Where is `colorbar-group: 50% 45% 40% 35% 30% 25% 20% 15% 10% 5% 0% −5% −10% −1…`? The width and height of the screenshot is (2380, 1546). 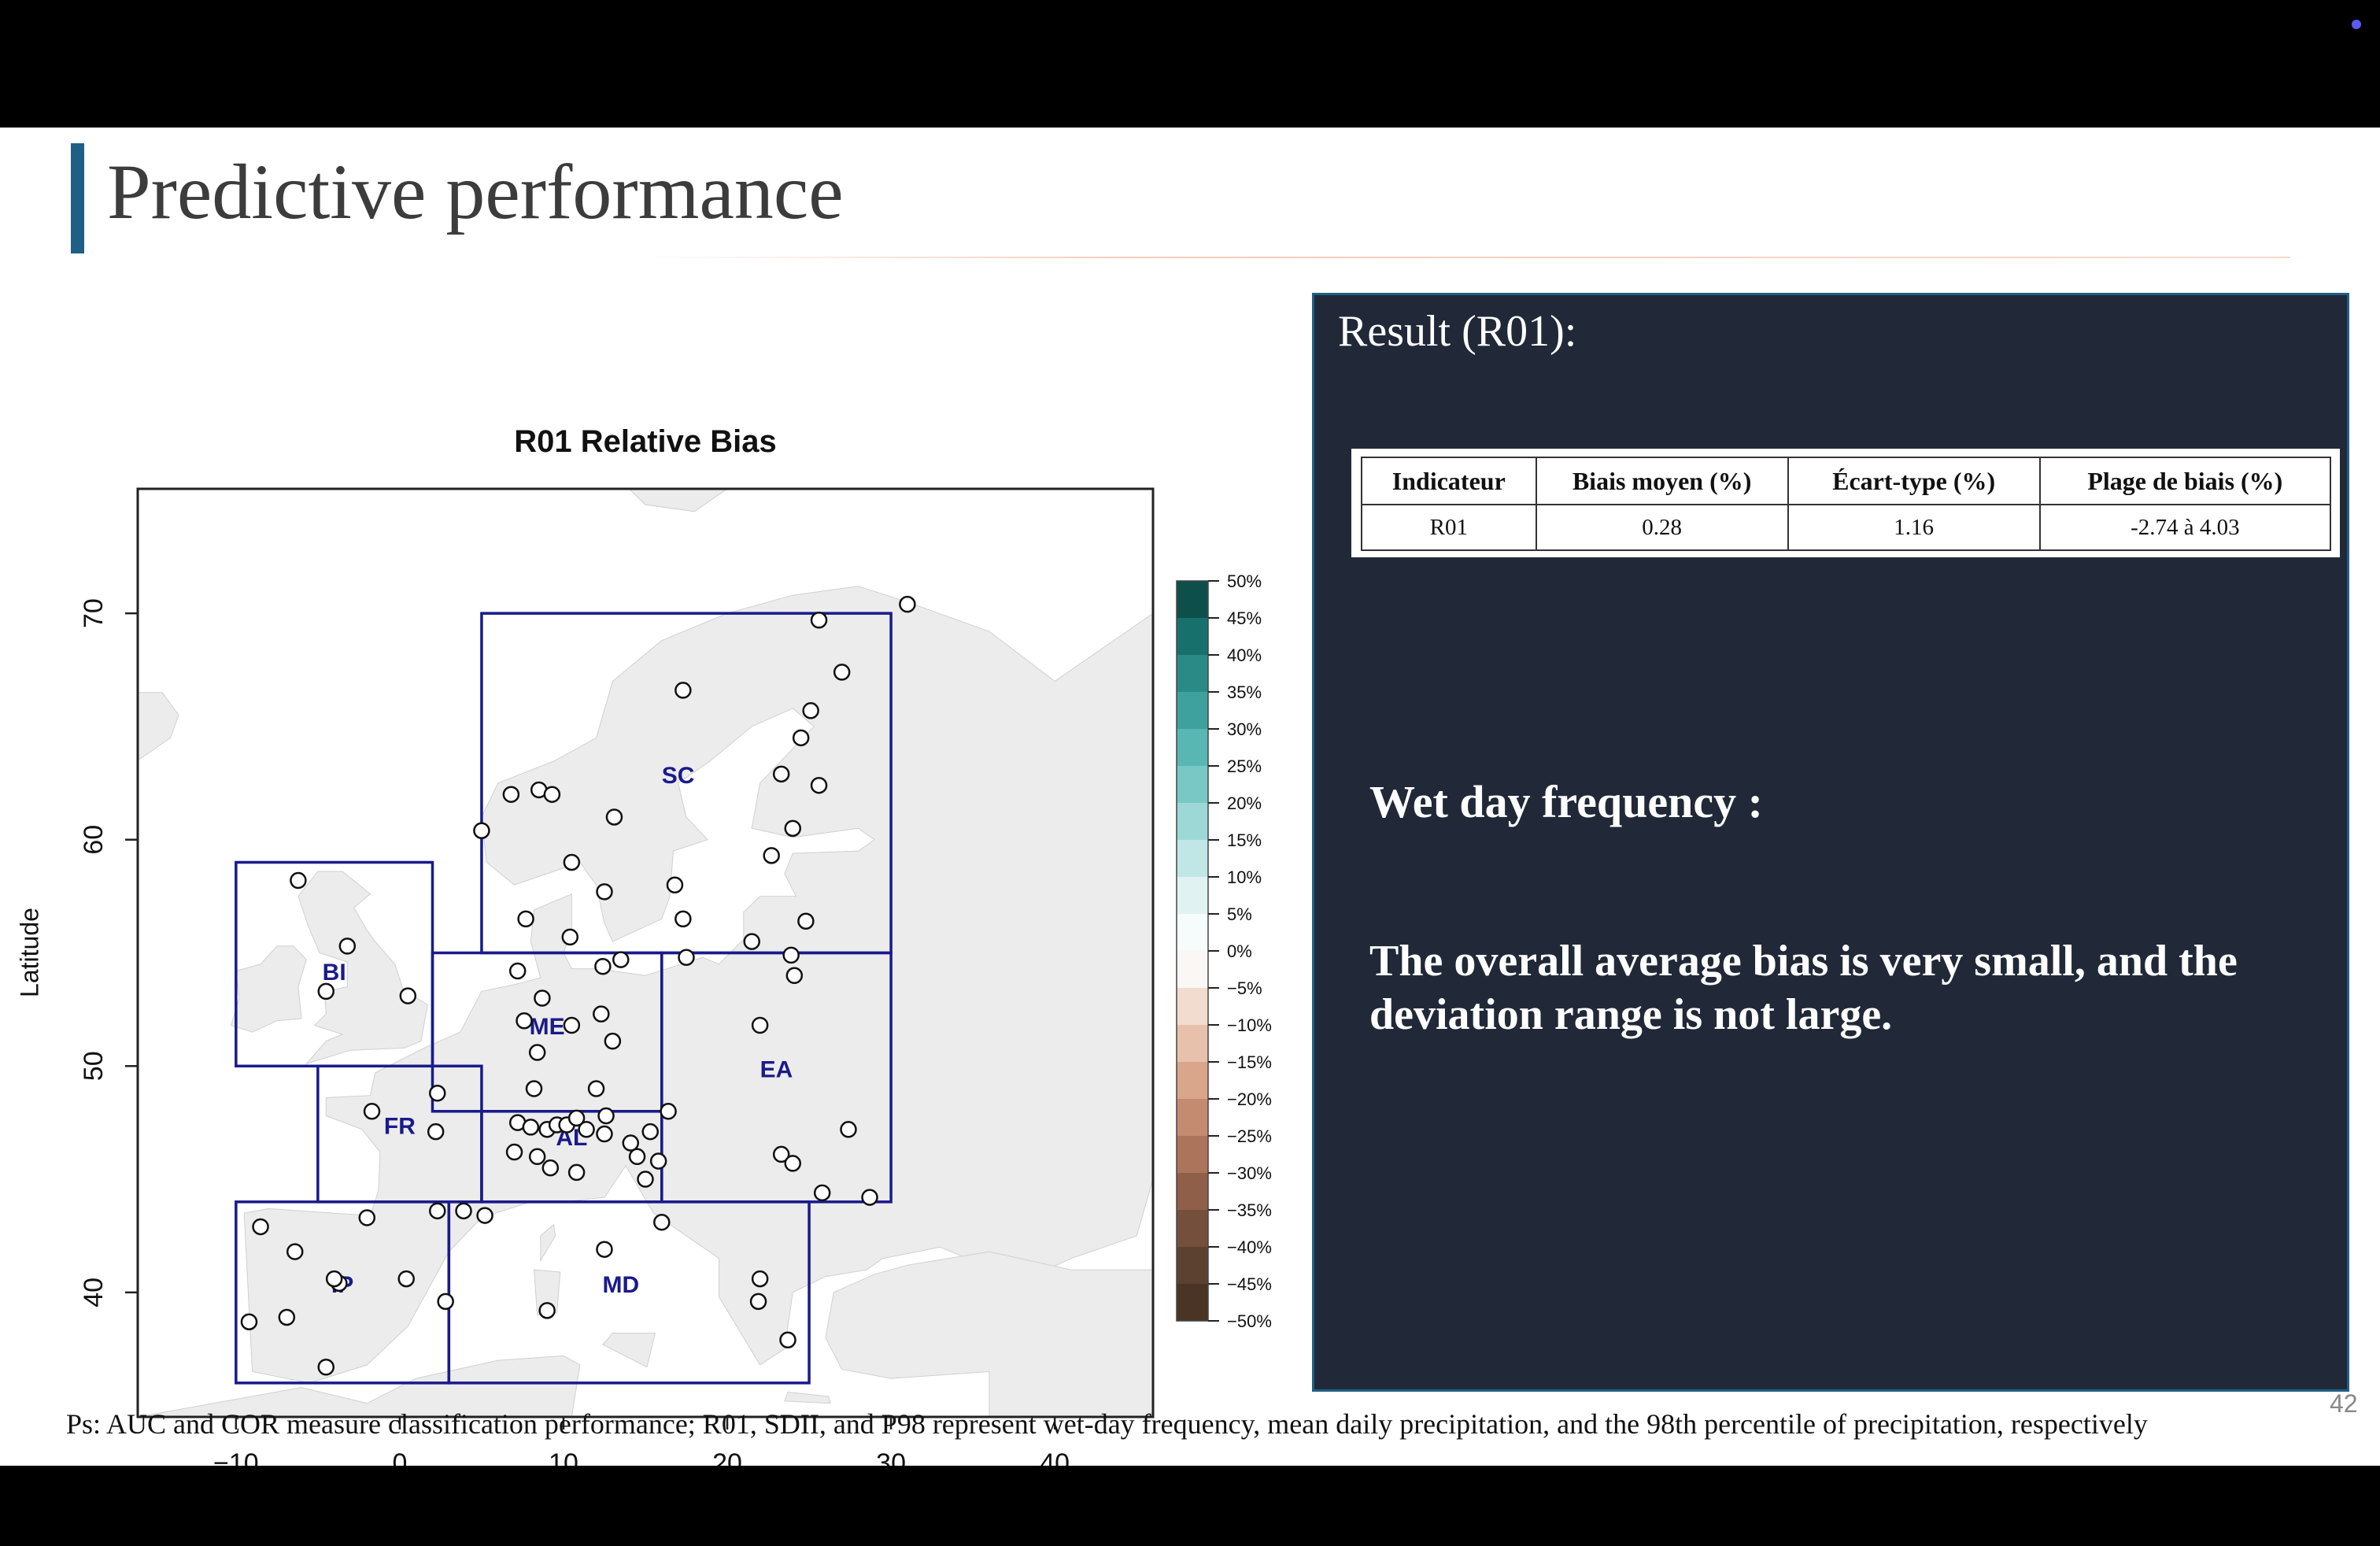
colorbar-group: 50% 45% 40% 35% 30% 25% 20% 15% 10% 5% 0% −5% −10% −1… is located at coordinates (1224, 951).